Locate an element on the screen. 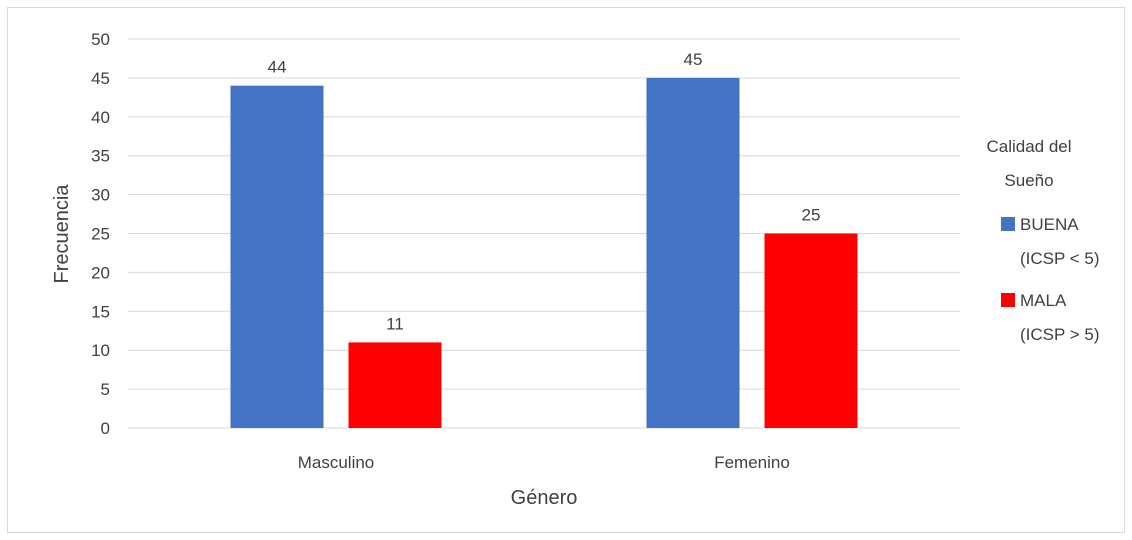 The height and width of the screenshot is (540, 1132). y-tick-label-10: 10 is located at coordinates (100, 350).